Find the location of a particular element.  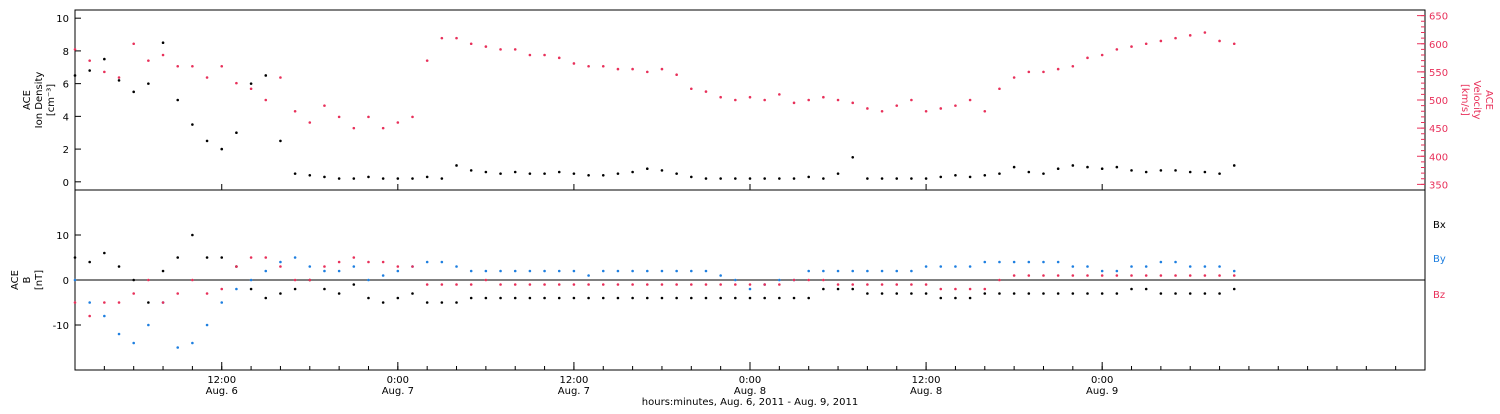

ylabel-line-2: Ion Density is located at coordinates (39, 100).